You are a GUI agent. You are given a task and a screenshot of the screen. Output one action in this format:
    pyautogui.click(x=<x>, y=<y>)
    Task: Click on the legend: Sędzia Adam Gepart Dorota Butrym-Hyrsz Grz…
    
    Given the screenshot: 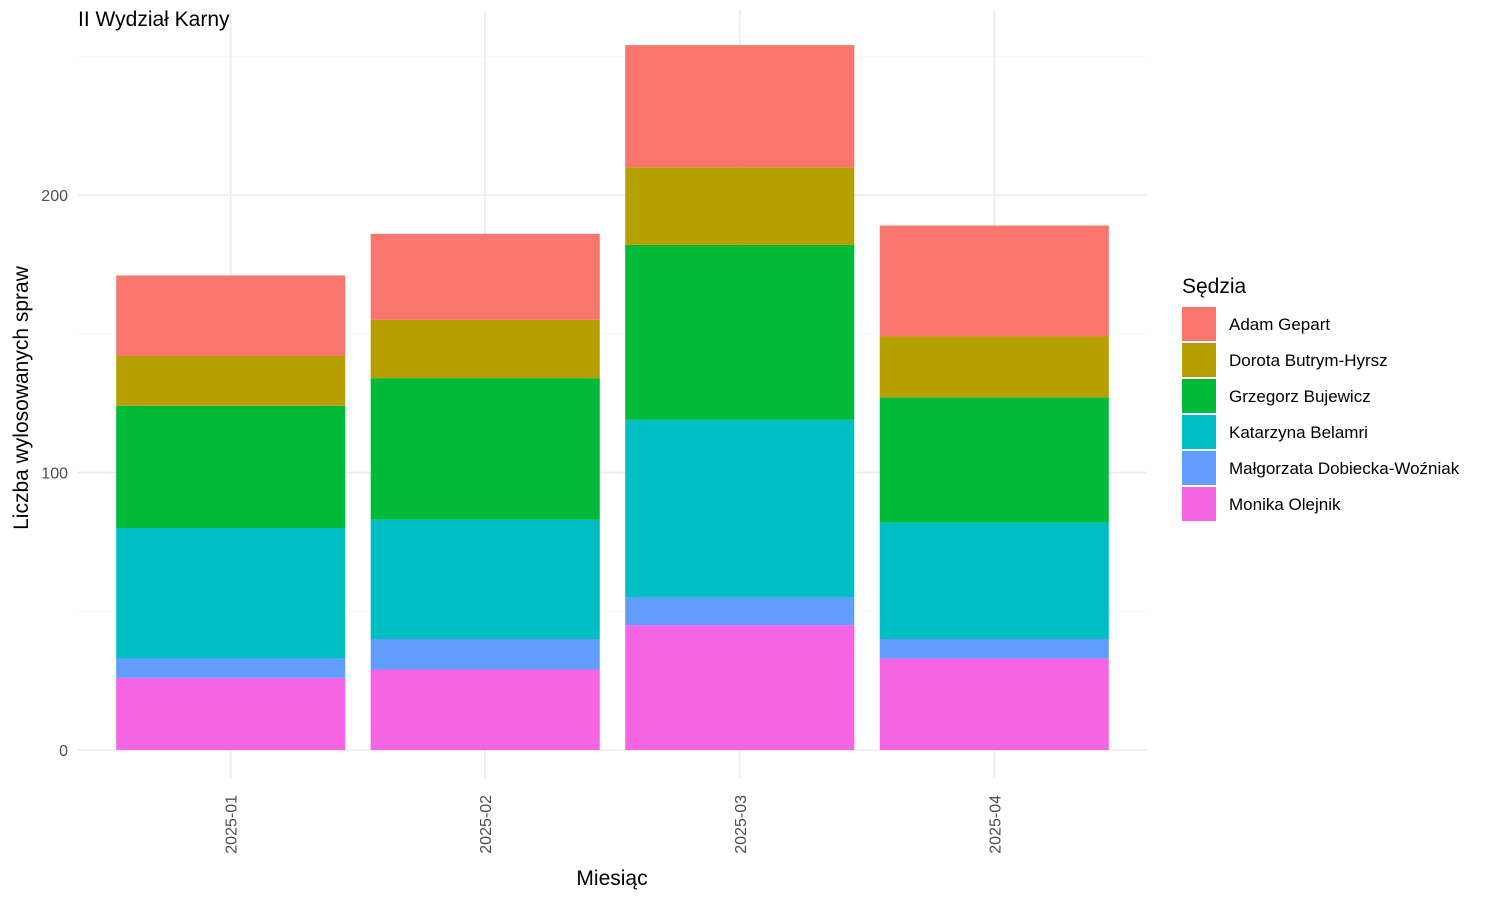 What is the action you would take?
    pyautogui.click(x=1321, y=398)
    